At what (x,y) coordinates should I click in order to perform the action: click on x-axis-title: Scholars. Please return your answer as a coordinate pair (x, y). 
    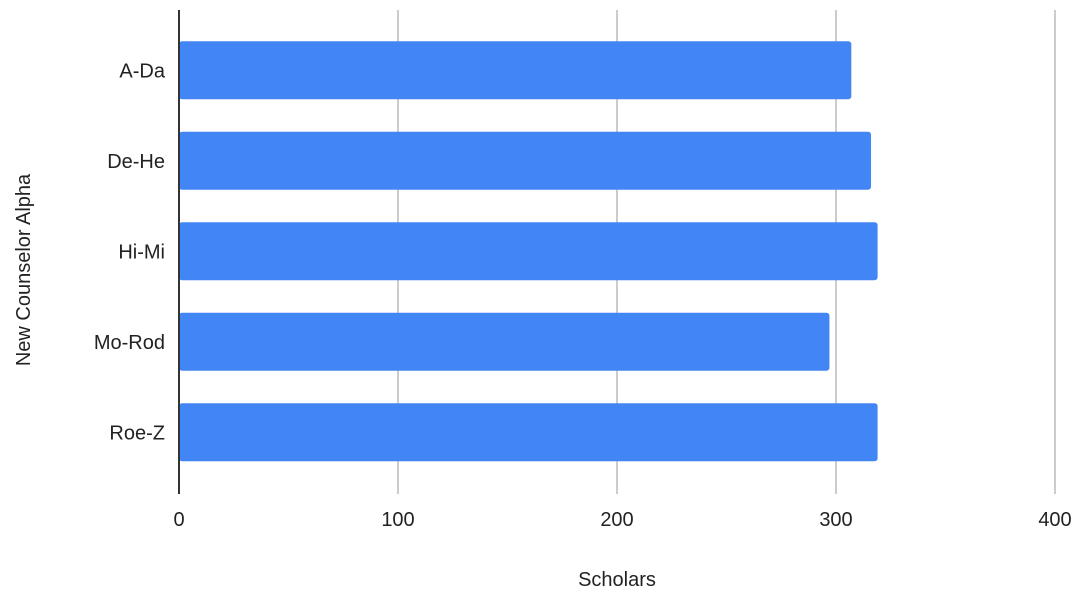
    Looking at the image, I should click on (617, 580).